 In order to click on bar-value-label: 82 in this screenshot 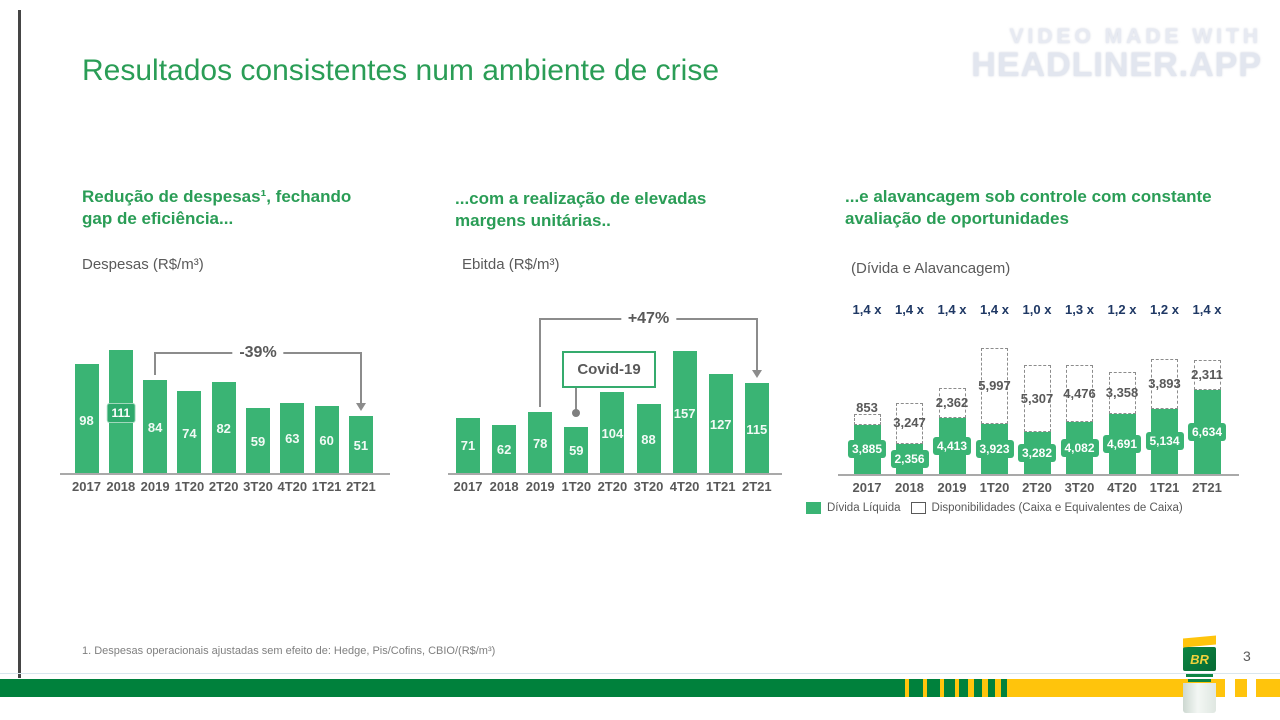, I will do `click(223, 429)`.